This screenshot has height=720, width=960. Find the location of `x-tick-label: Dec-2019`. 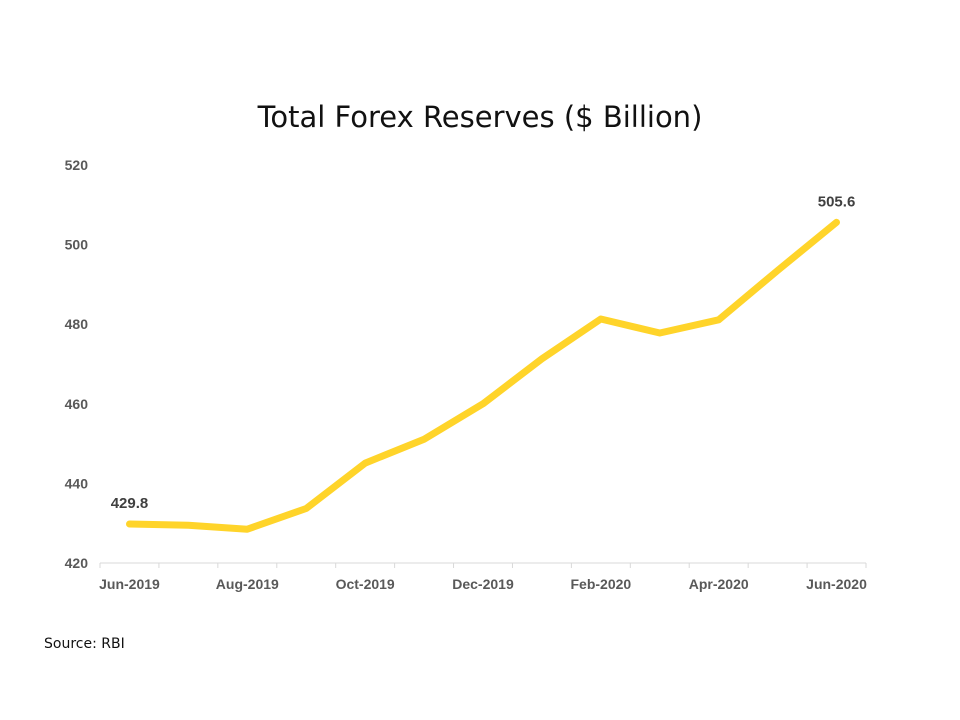

x-tick-label: Dec-2019 is located at coordinates (483, 584).